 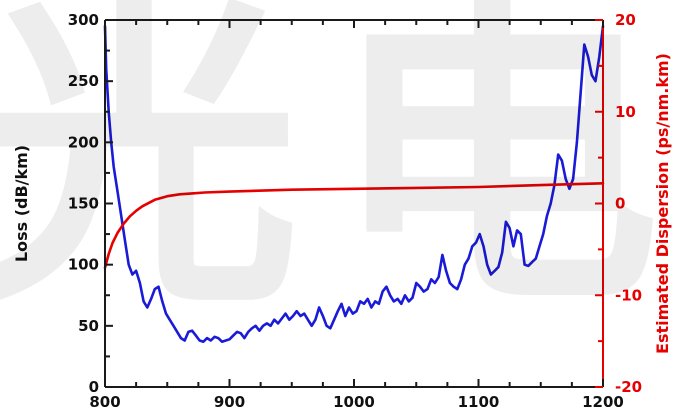 What do you see at coordinates (21, 203) in the screenshot?
I see `left-y-axis-title: Loss (dB/km)` at bounding box center [21, 203].